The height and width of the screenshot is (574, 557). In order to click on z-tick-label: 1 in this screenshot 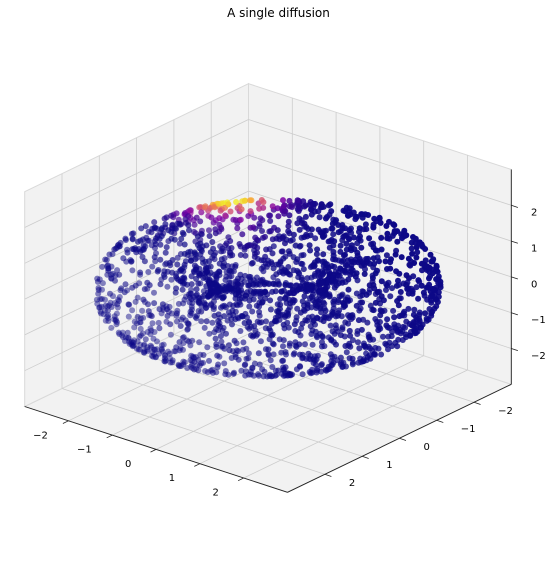, I will do `click(534, 249)`.